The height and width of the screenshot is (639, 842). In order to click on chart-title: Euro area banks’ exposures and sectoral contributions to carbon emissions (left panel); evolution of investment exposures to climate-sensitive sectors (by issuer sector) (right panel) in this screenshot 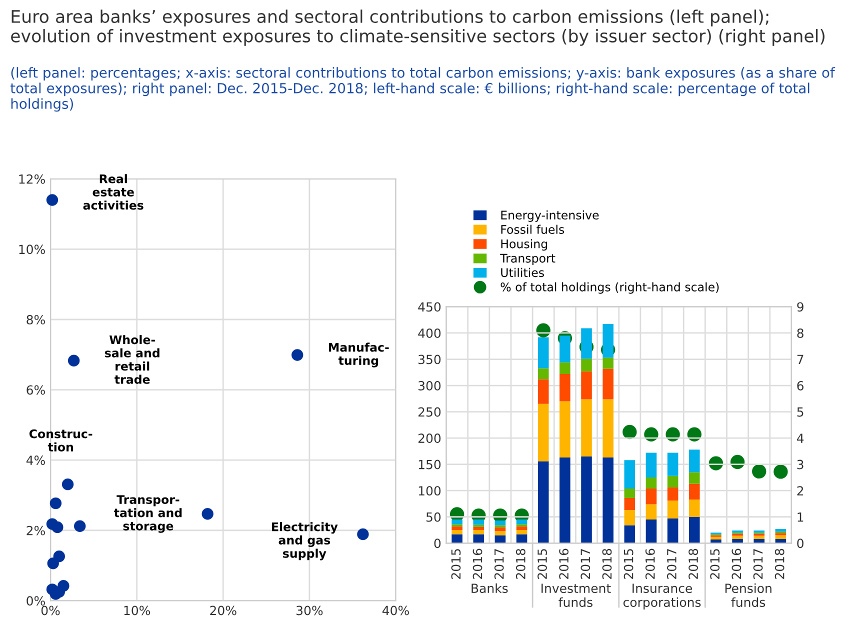, I will do `click(417, 28)`.